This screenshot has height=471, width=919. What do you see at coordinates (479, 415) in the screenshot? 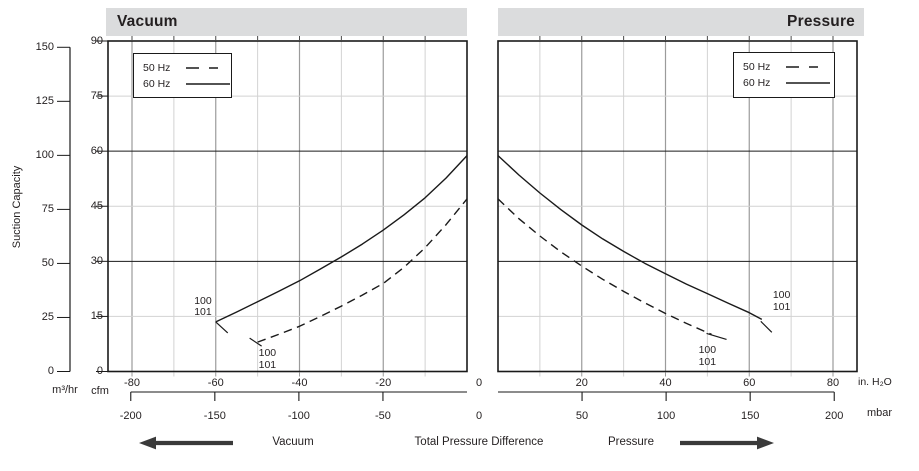
I see `mbar-zero-label: 0` at bounding box center [479, 415].